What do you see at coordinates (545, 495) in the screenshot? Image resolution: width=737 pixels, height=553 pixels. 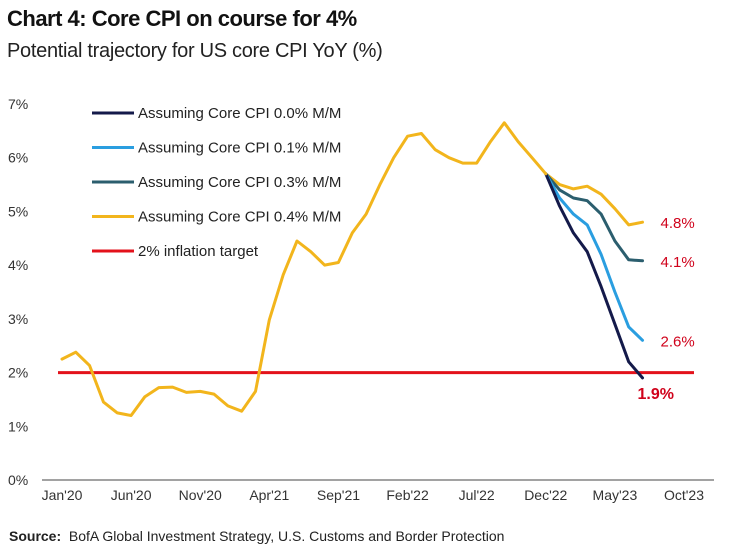 I see `x-tick-label: Dec'22` at bounding box center [545, 495].